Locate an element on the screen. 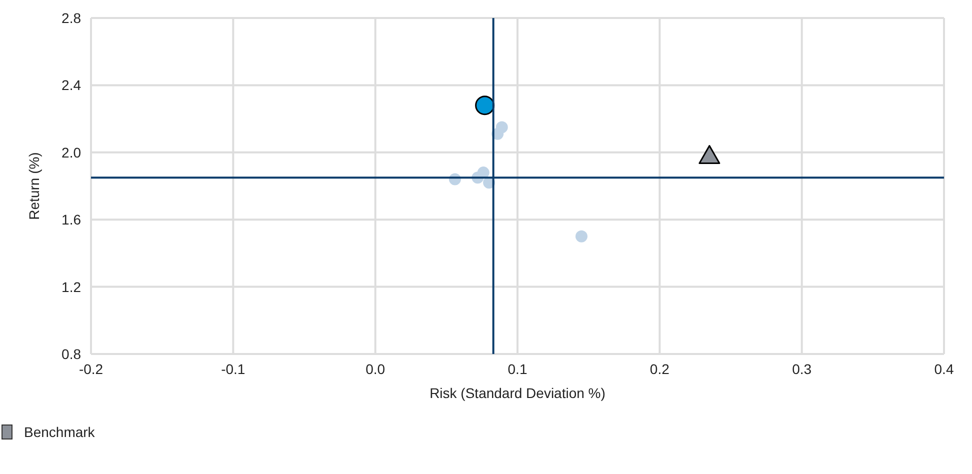 This screenshot has width=972, height=474. y-tick-label: 2.4 is located at coordinates (72, 85).